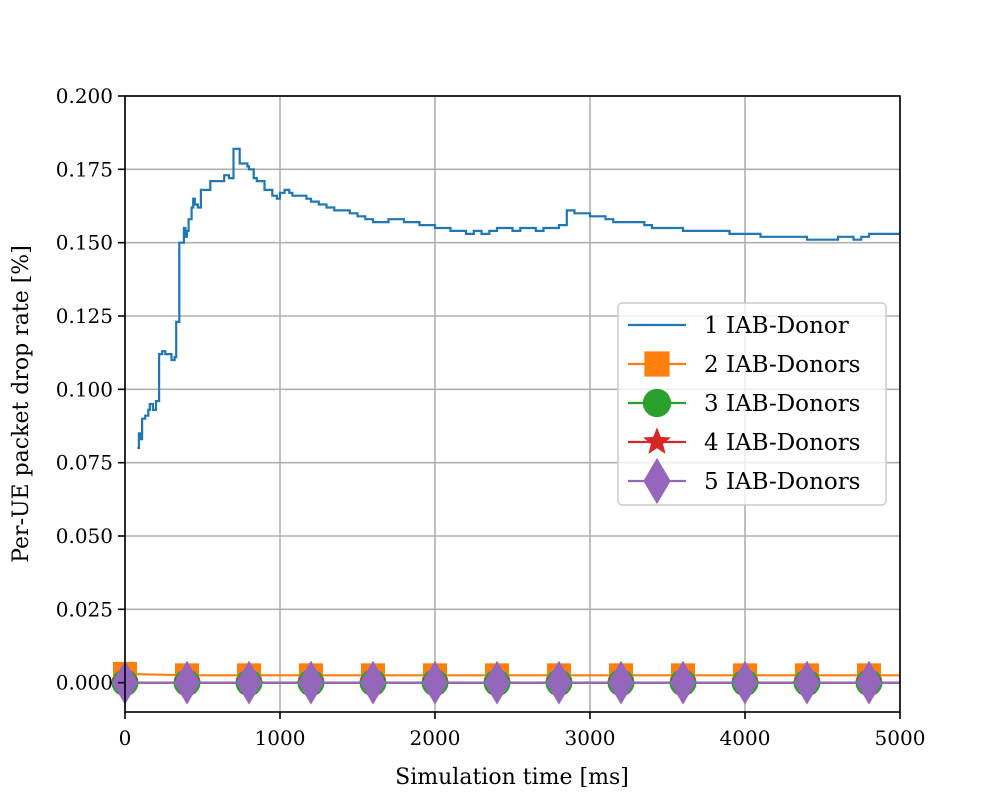 Image resolution: width=1000 pixels, height=800 pixels. Describe the element at coordinates (776, 326) in the screenshot. I see `legend-label-1: 1 IAB-Donor` at that location.